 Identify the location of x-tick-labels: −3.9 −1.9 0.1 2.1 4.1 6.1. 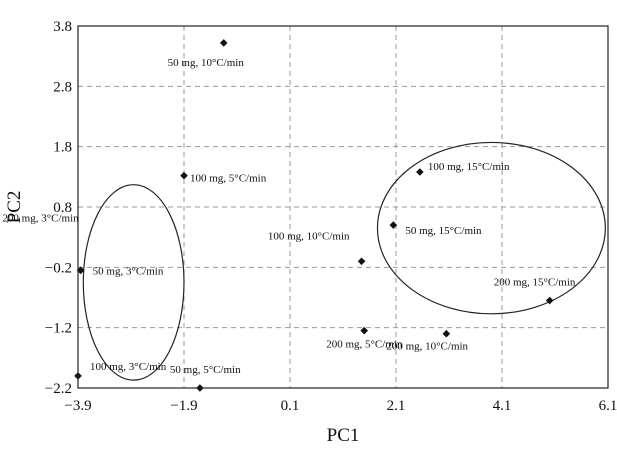
(340, 406).